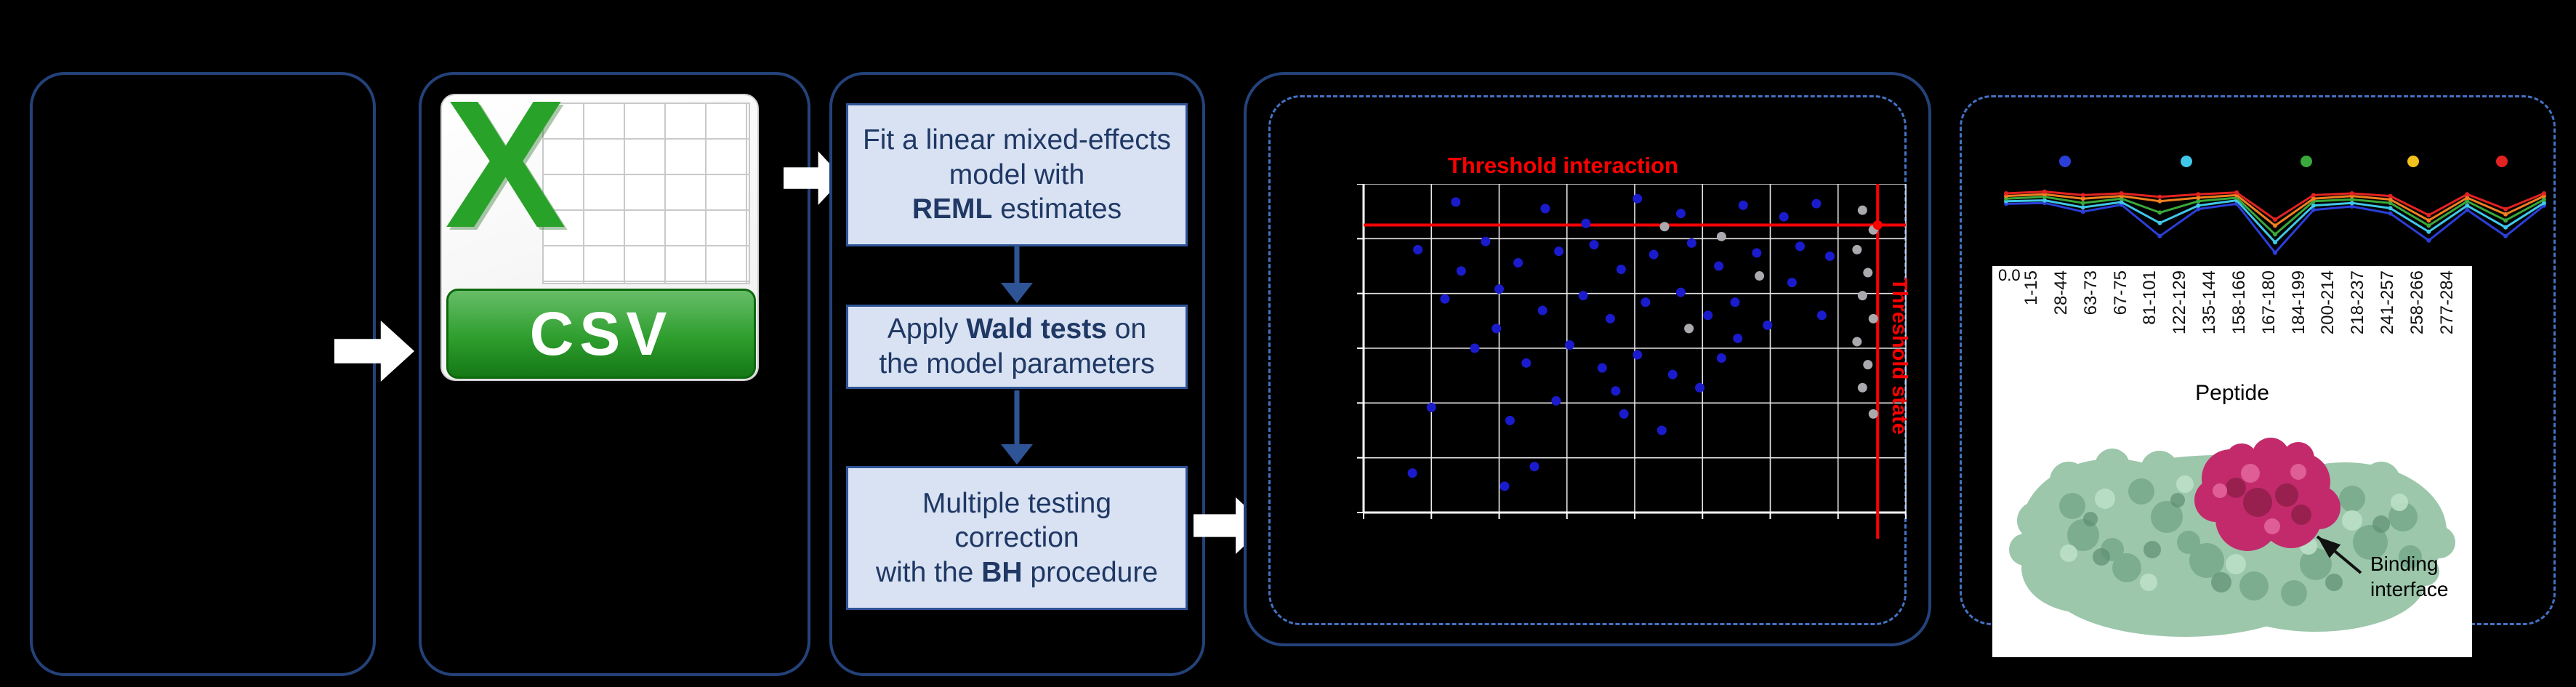 The width and height of the screenshot is (2576, 687). What do you see at coordinates (2268, 501) in the screenshot?
I see `binding-site-shading` at bounding box center [2268, 501].